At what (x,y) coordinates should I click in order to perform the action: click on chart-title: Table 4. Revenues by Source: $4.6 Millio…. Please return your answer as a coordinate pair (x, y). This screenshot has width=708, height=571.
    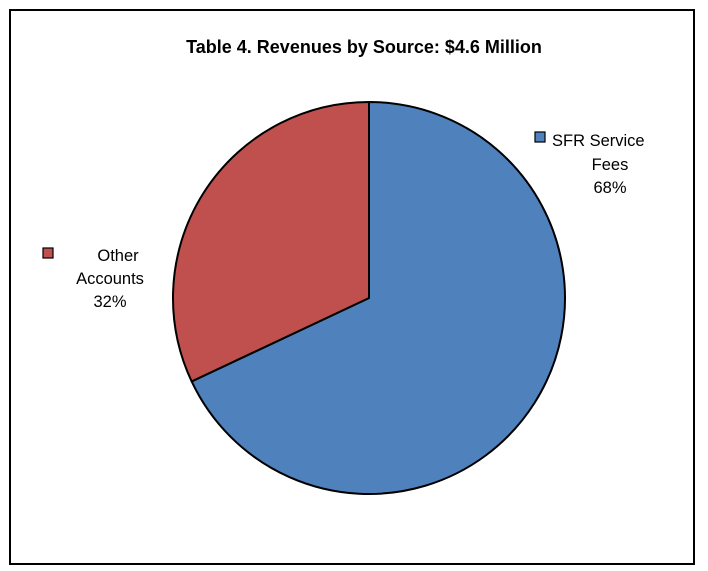
    Looking at the image, I should click on (364, 47).